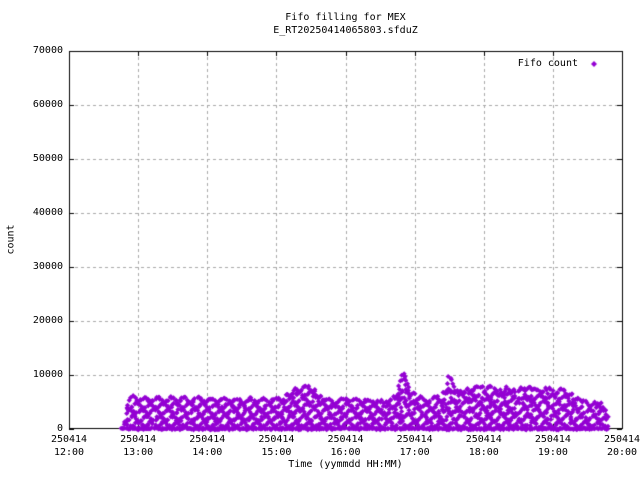 This screenshot has height=480, width=640. I want to click on x-tick-label: 250414 16:00, so click(346, 446).